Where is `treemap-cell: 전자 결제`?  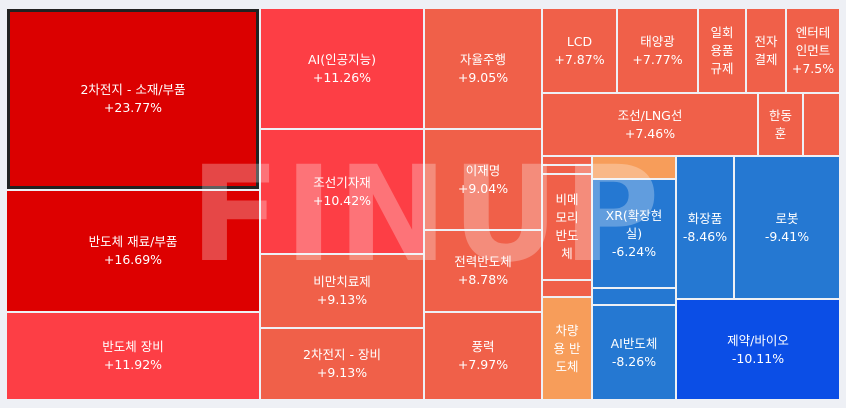 treemap-cell: 전자 결제 is located at coordinates (766, 50).